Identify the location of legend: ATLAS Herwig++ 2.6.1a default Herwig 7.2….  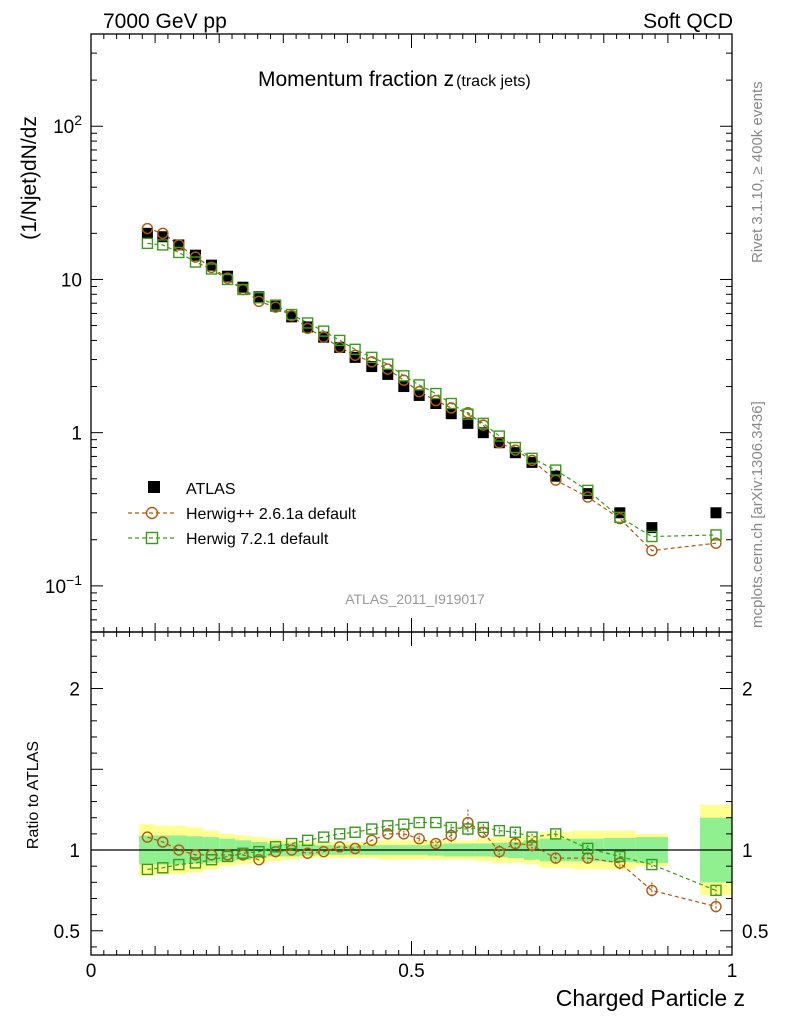
(242, 514).